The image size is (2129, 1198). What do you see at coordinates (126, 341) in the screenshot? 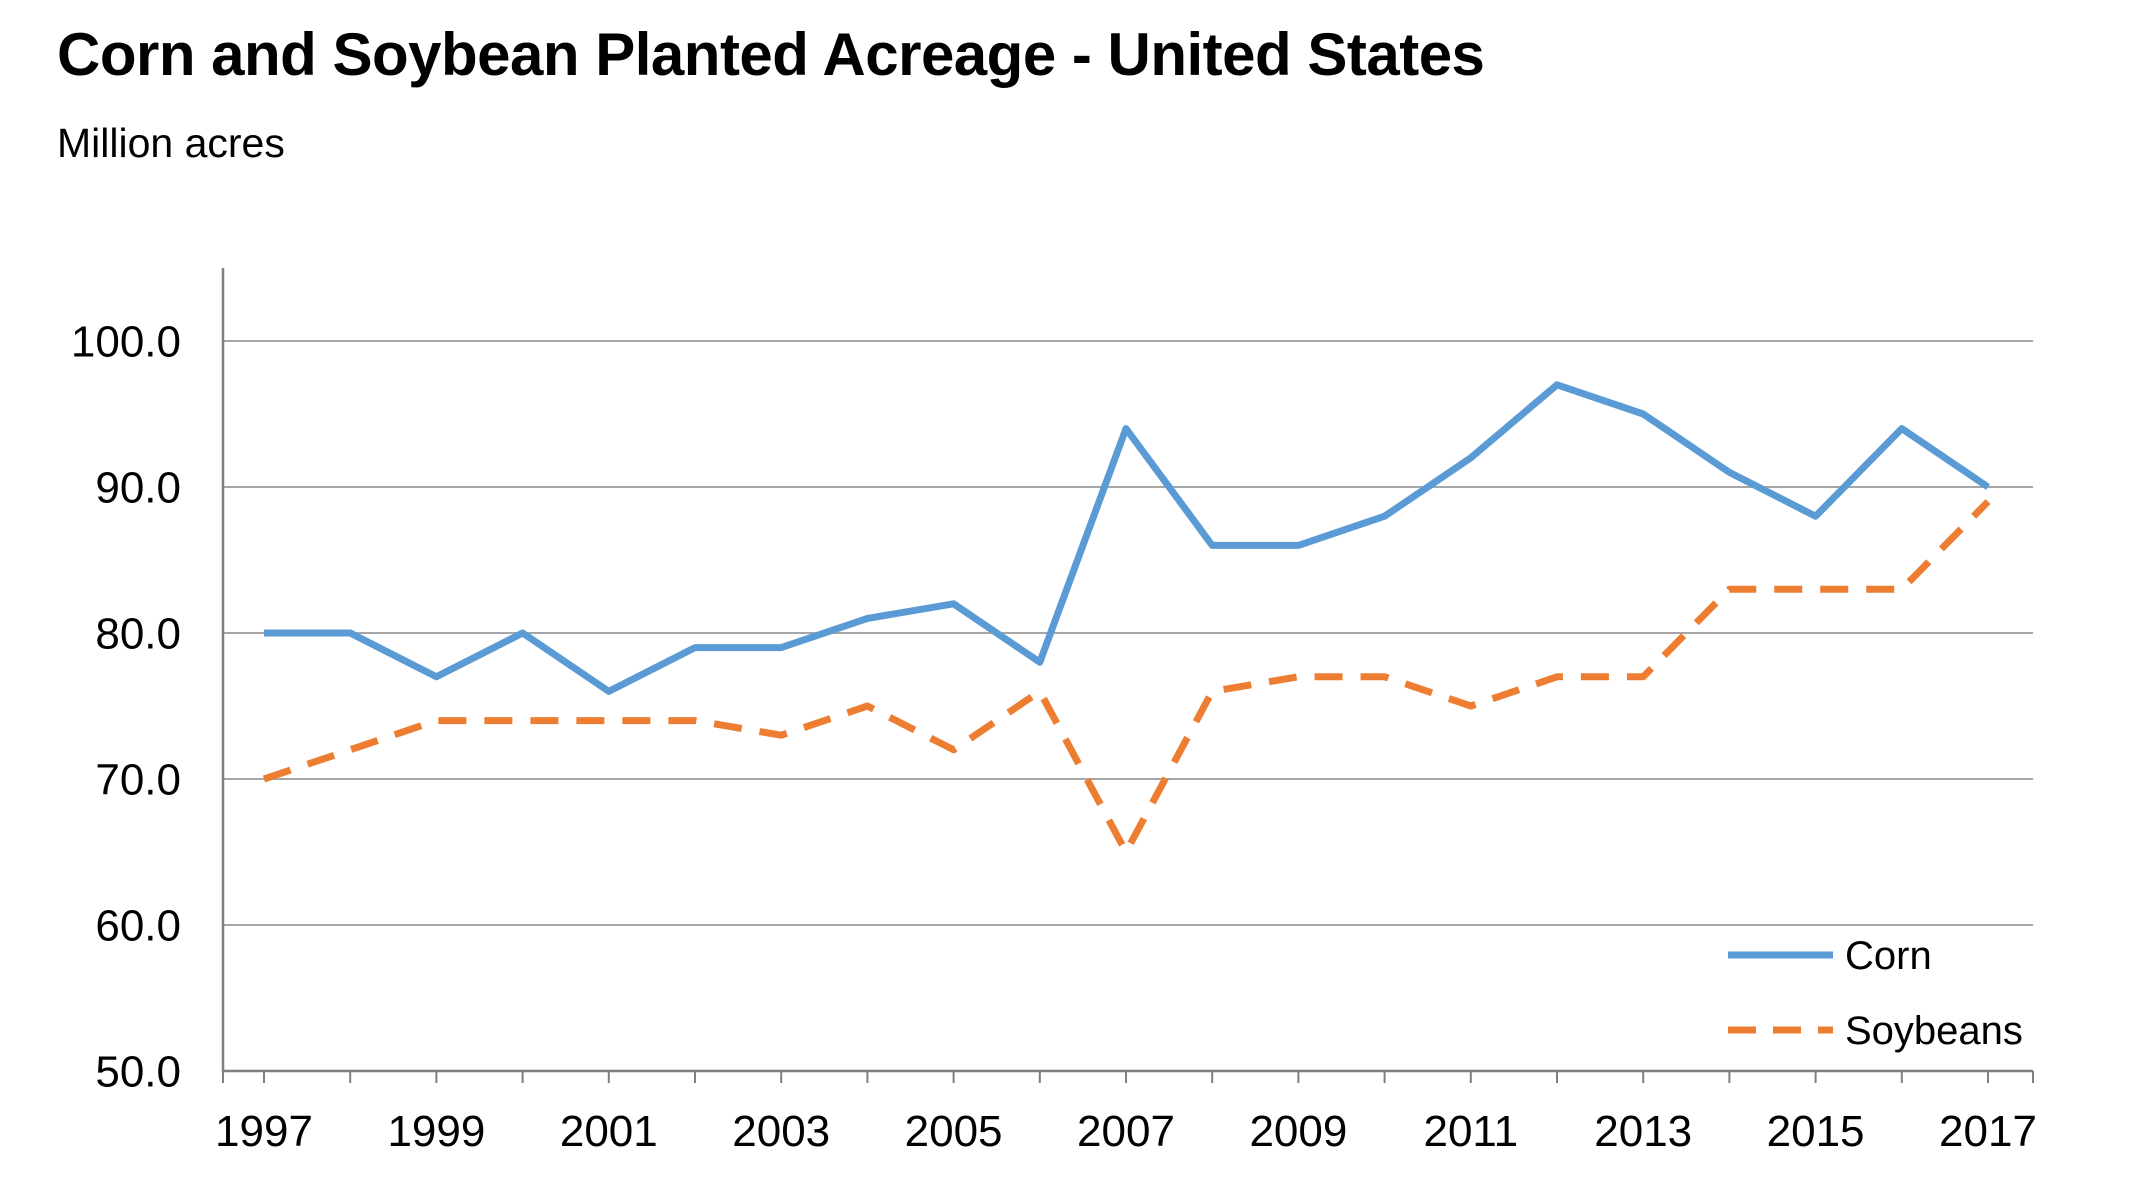
I see `y-tick-label-100.0: 100.0` at bounding box center [126, 341].